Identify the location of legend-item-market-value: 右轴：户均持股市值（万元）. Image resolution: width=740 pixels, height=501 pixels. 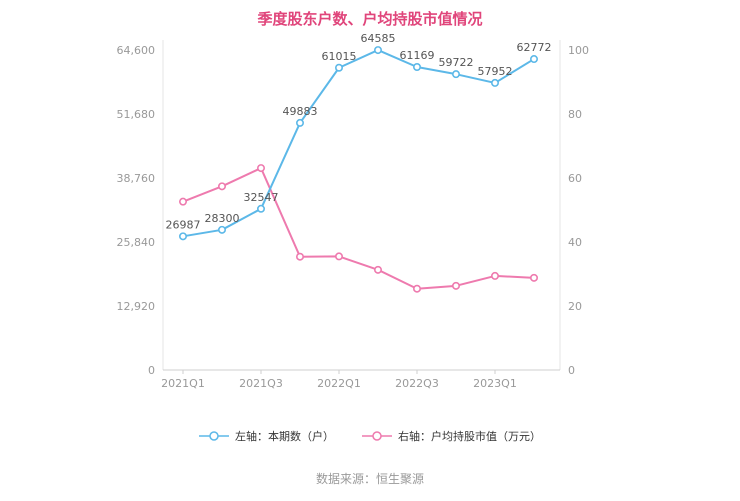
(451, 436).